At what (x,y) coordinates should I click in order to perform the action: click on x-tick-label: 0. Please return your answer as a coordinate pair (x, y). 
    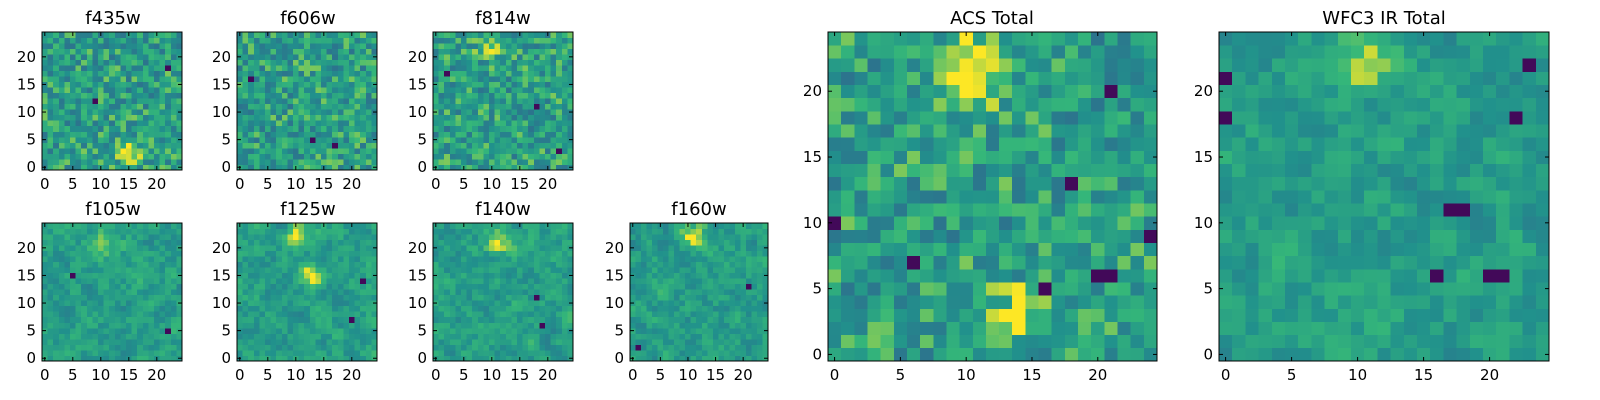
    Looking at the image, I should click on (436, 184).